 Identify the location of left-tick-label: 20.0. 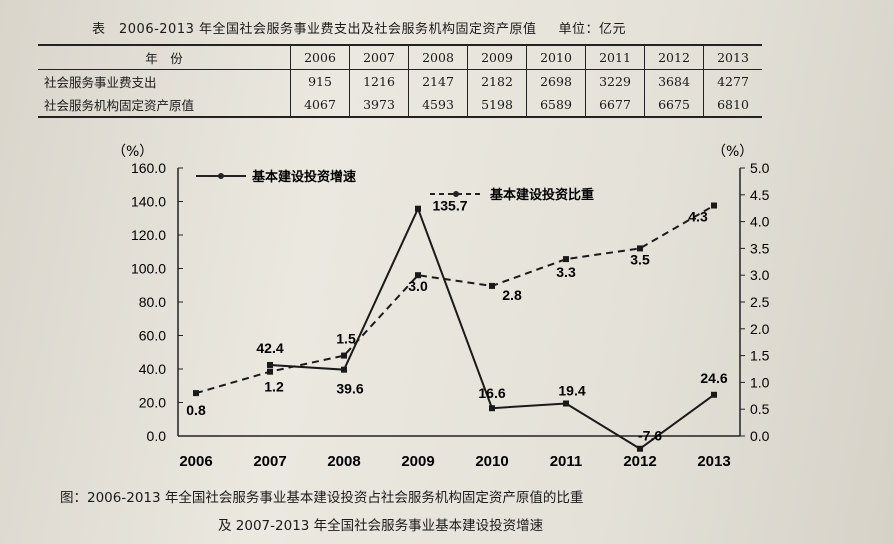
(152, 403).